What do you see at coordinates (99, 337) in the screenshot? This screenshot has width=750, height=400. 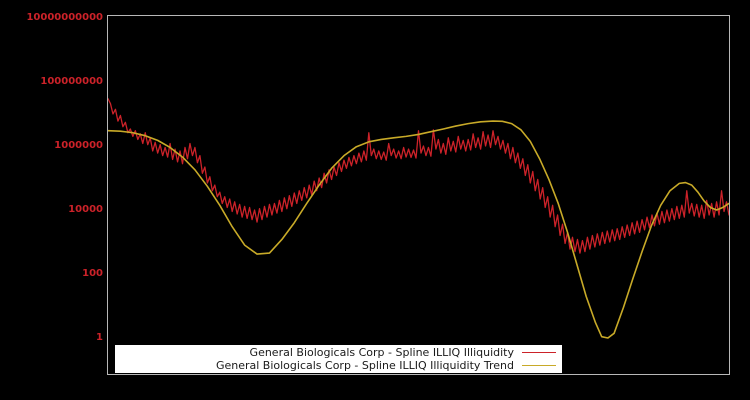 I see `y-axis-tick-label: 1` at bounding box center [99, 337].